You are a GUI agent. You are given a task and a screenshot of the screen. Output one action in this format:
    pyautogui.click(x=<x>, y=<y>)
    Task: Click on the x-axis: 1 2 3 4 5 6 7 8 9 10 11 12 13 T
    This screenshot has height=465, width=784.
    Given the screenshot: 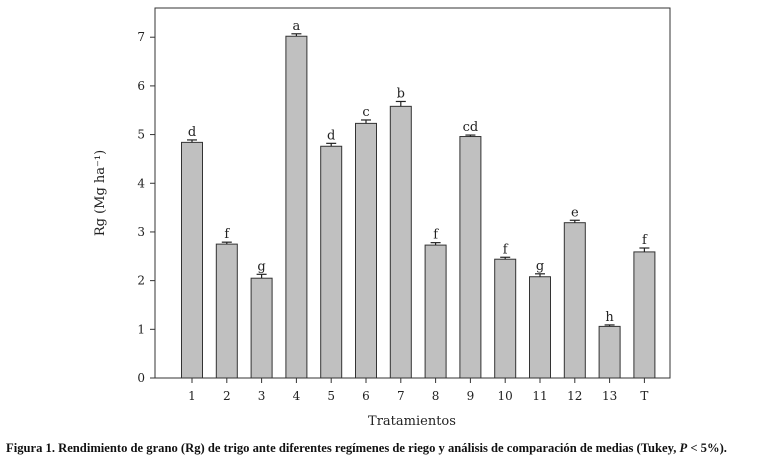 What is the action you would take?
    pyautogui.click(x=418, y=390)
    